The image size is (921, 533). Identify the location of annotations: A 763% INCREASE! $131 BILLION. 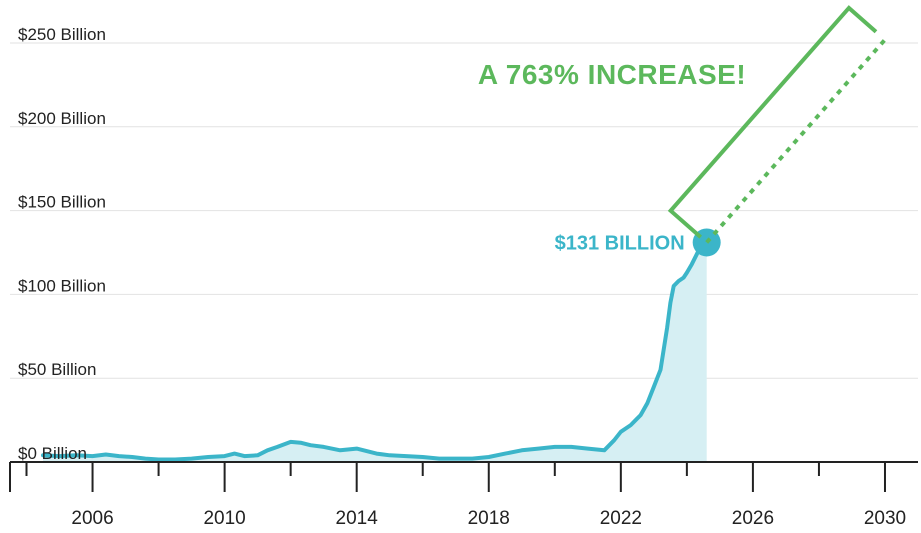
(612, 156).